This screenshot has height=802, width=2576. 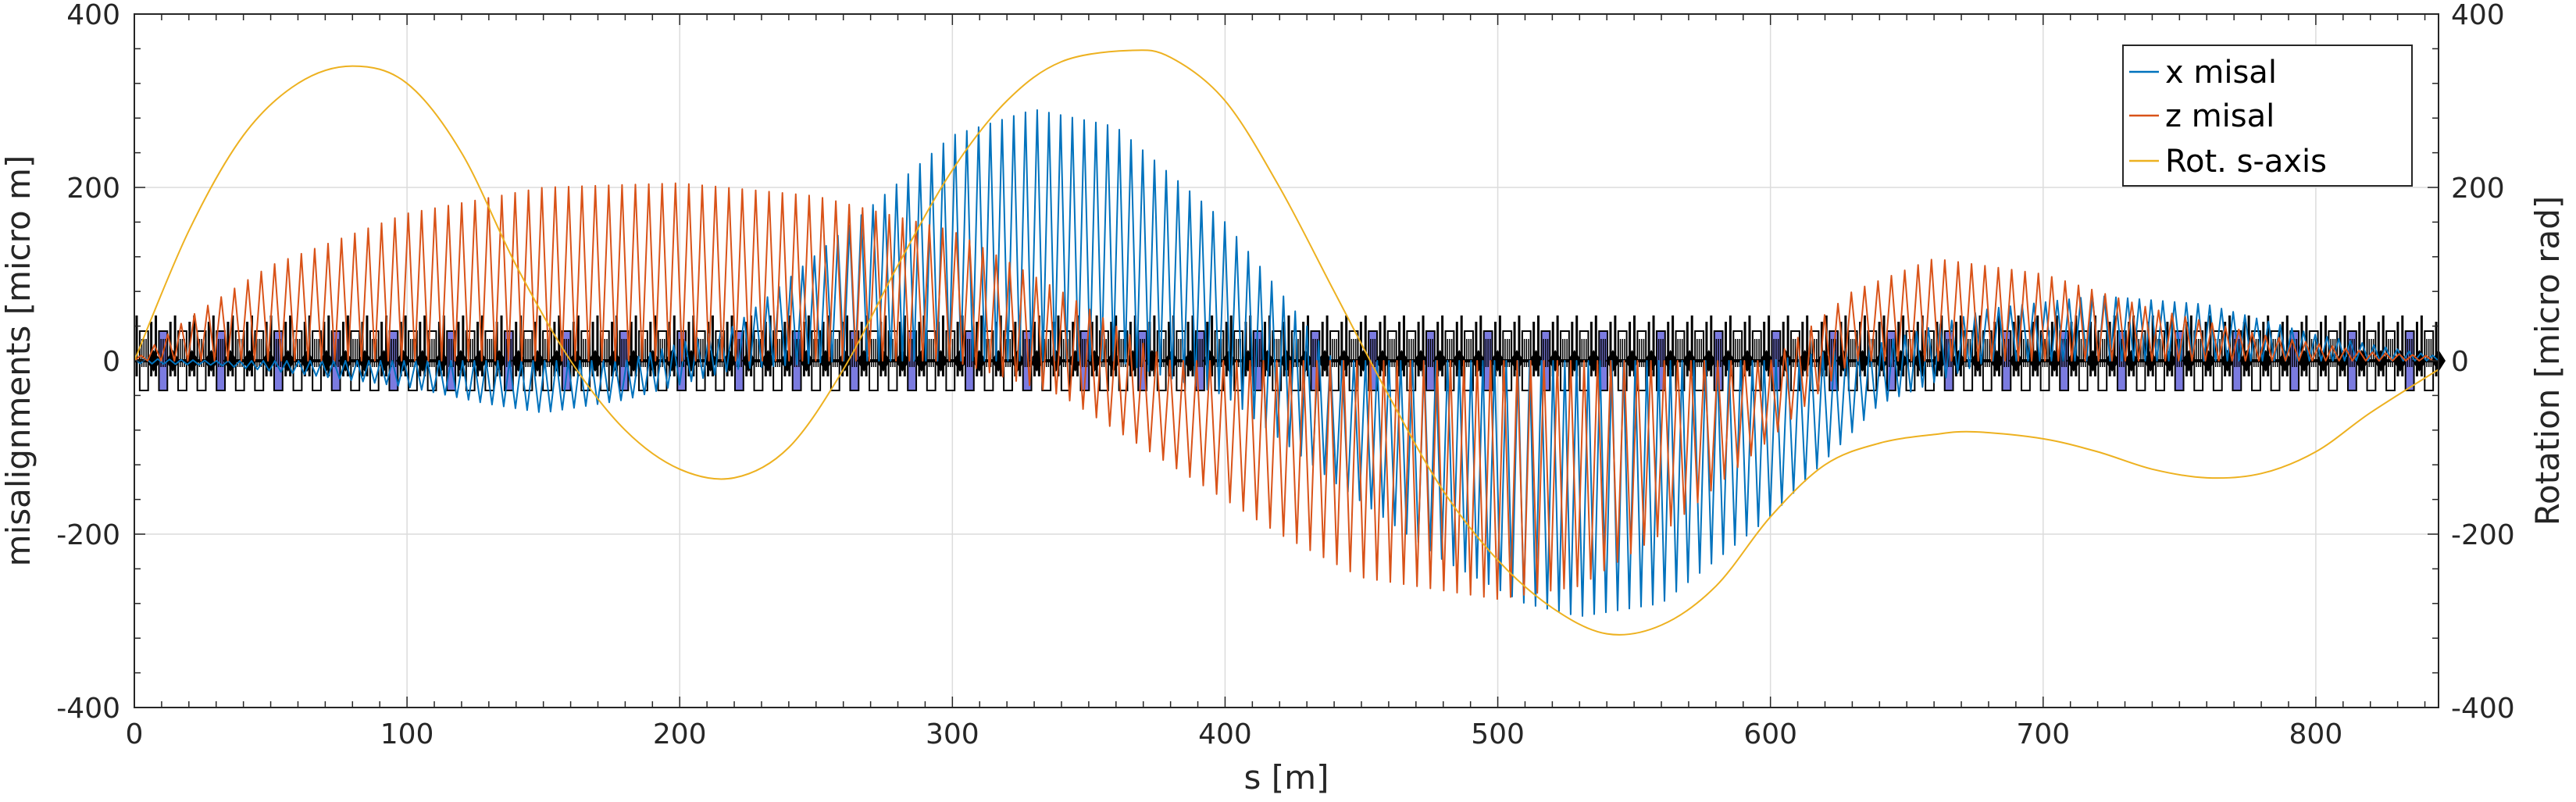 I want to click on x-tick-label: 700, so click(x=2043, y=734).